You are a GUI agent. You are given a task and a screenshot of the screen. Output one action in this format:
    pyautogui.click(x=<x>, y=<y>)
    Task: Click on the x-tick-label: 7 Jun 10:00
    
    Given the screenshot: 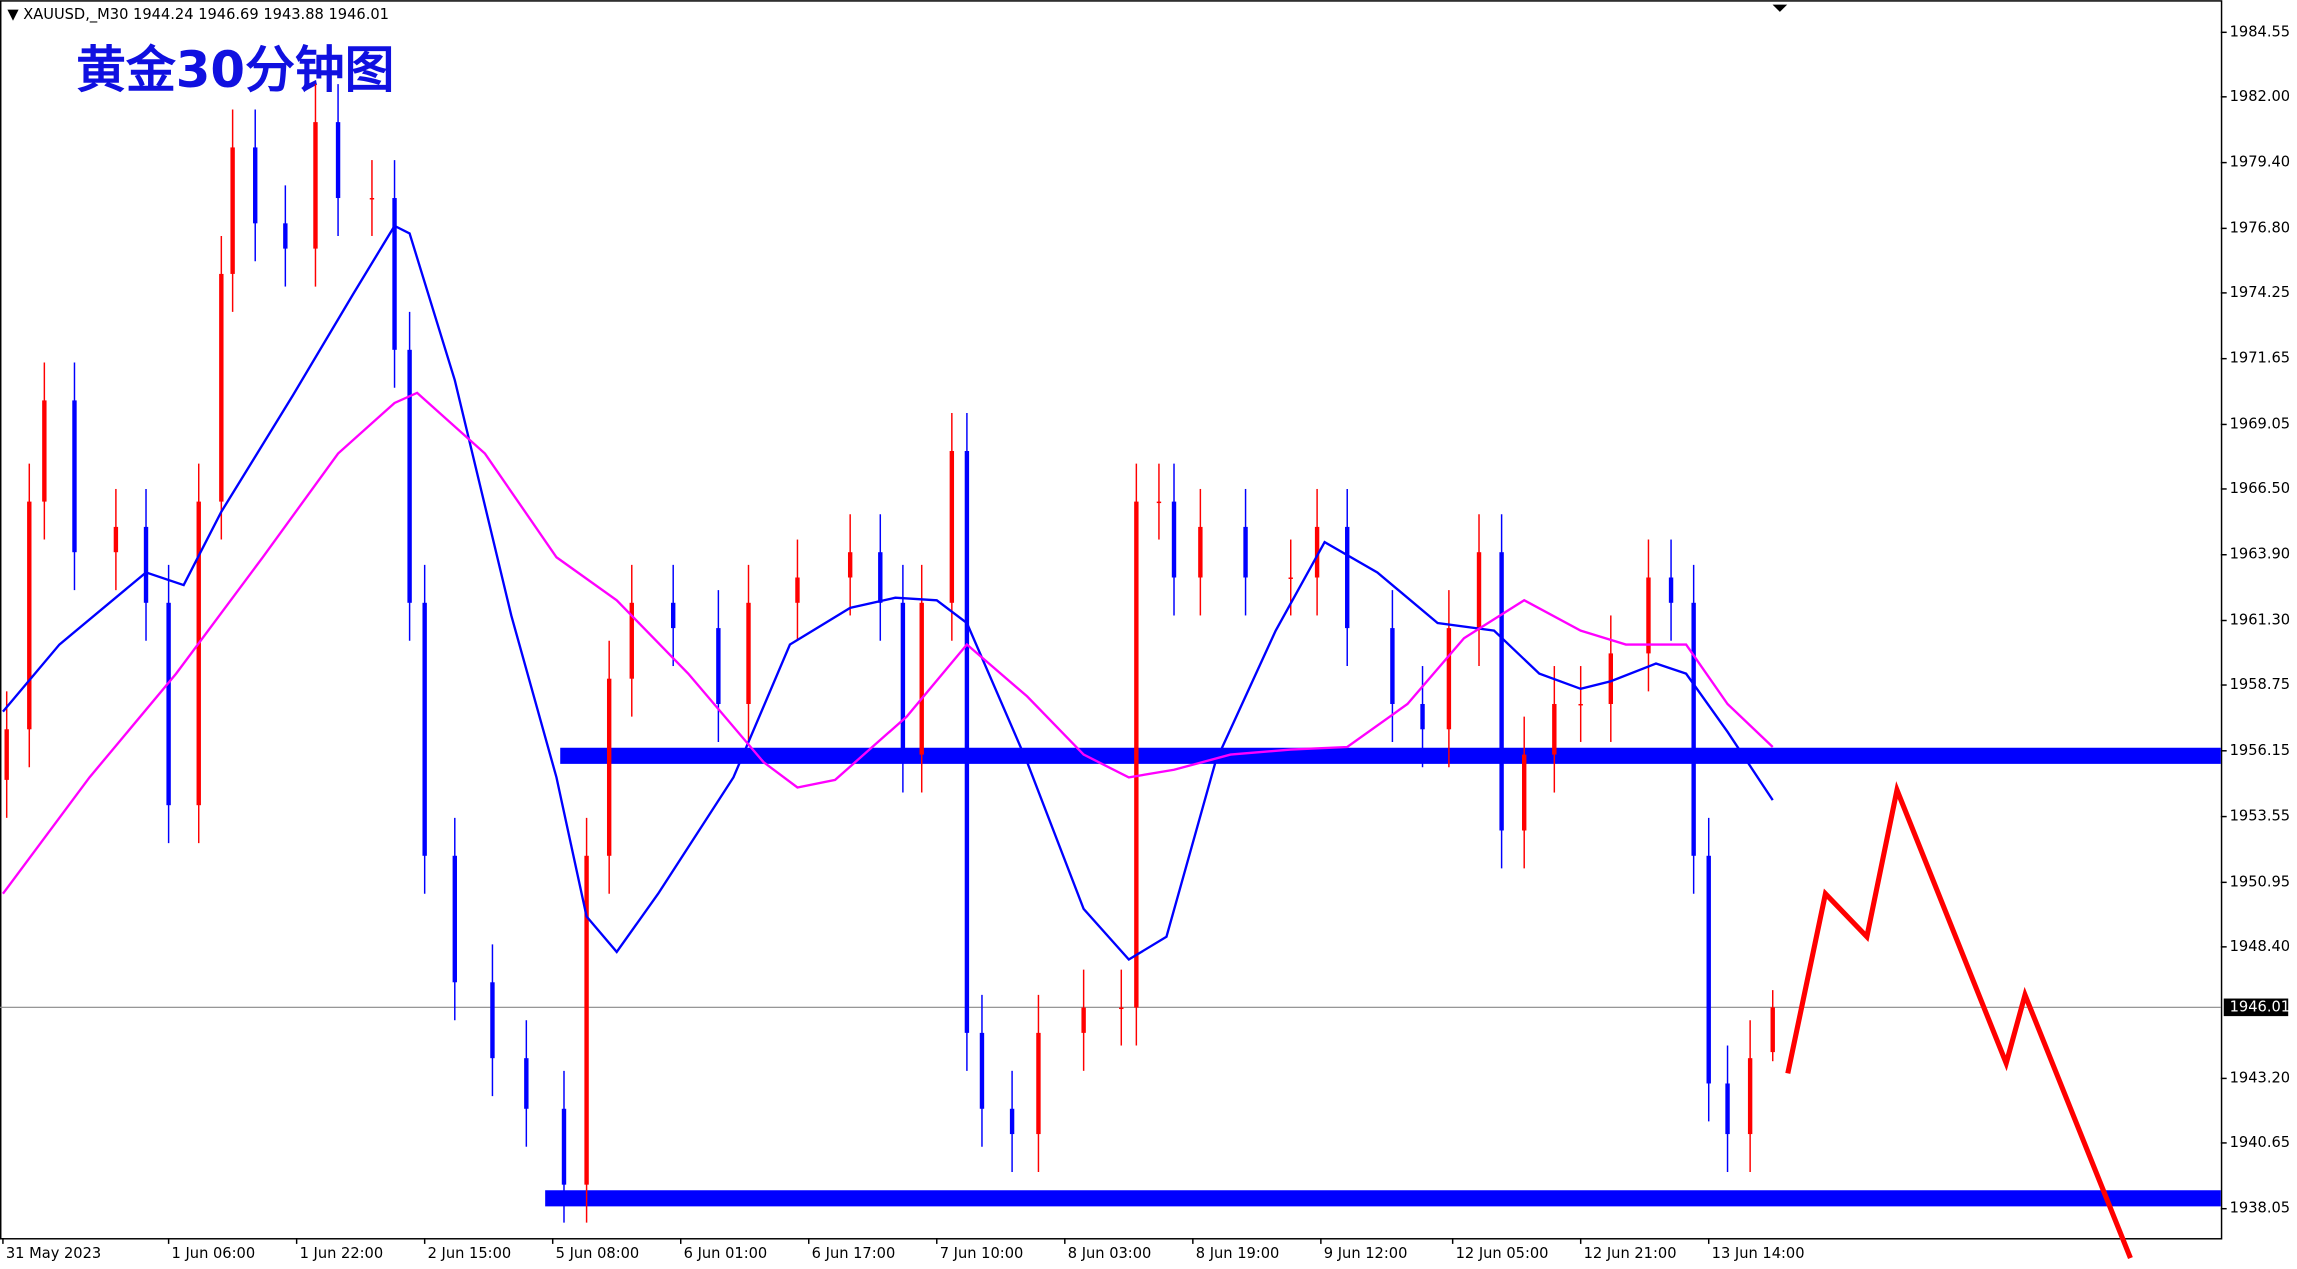 What is the action you would take?
    pyautogui.click(x=982, y=1253)
    